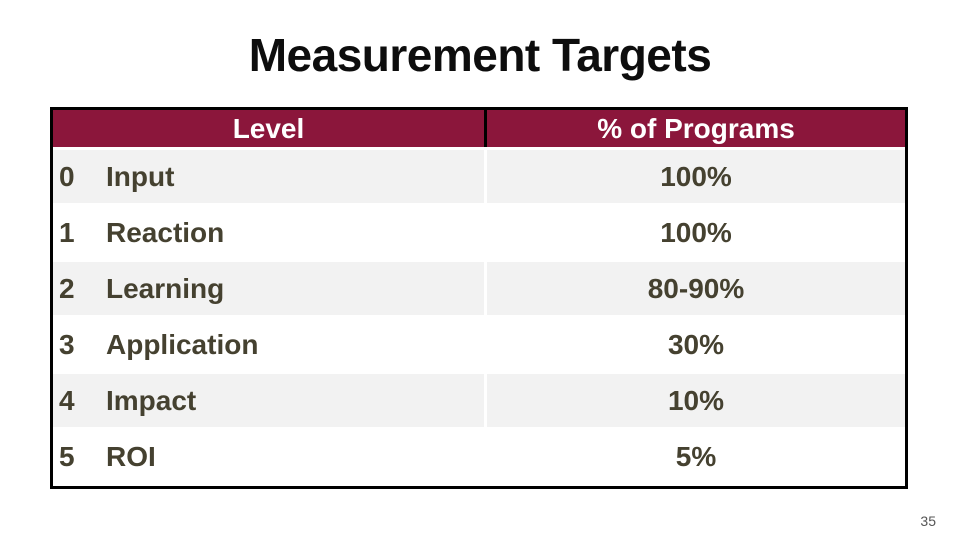  I want to click on level-cell: 5 ROI, so click(270, 456).